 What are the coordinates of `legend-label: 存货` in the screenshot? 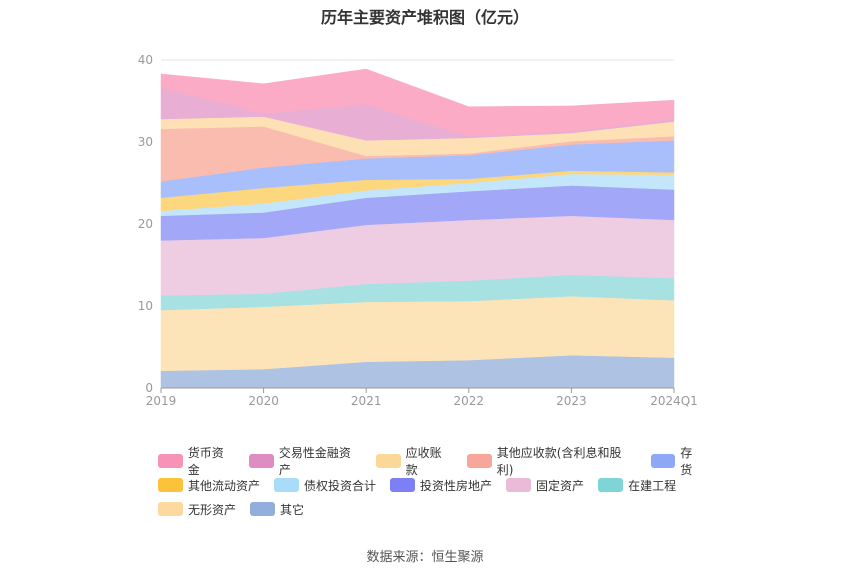 It's located at (686, 461).